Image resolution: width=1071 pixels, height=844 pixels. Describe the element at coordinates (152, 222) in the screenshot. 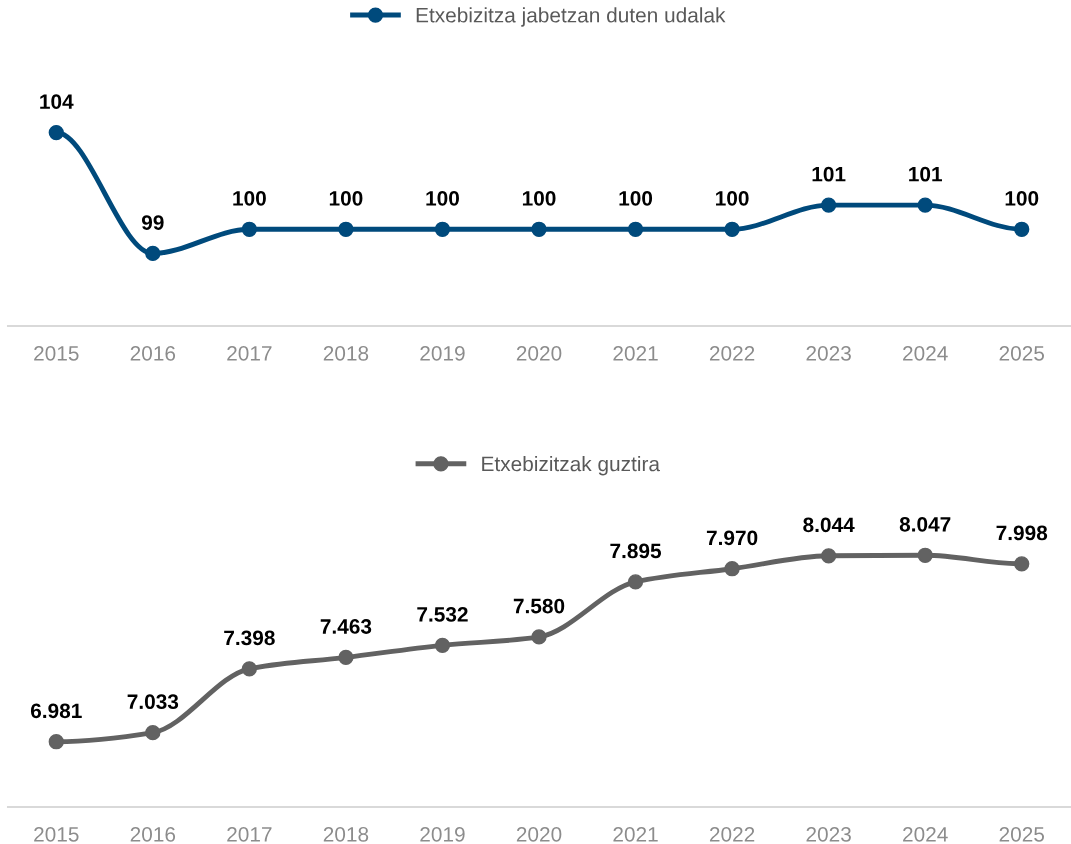

I see `data-label: 99` at that location.